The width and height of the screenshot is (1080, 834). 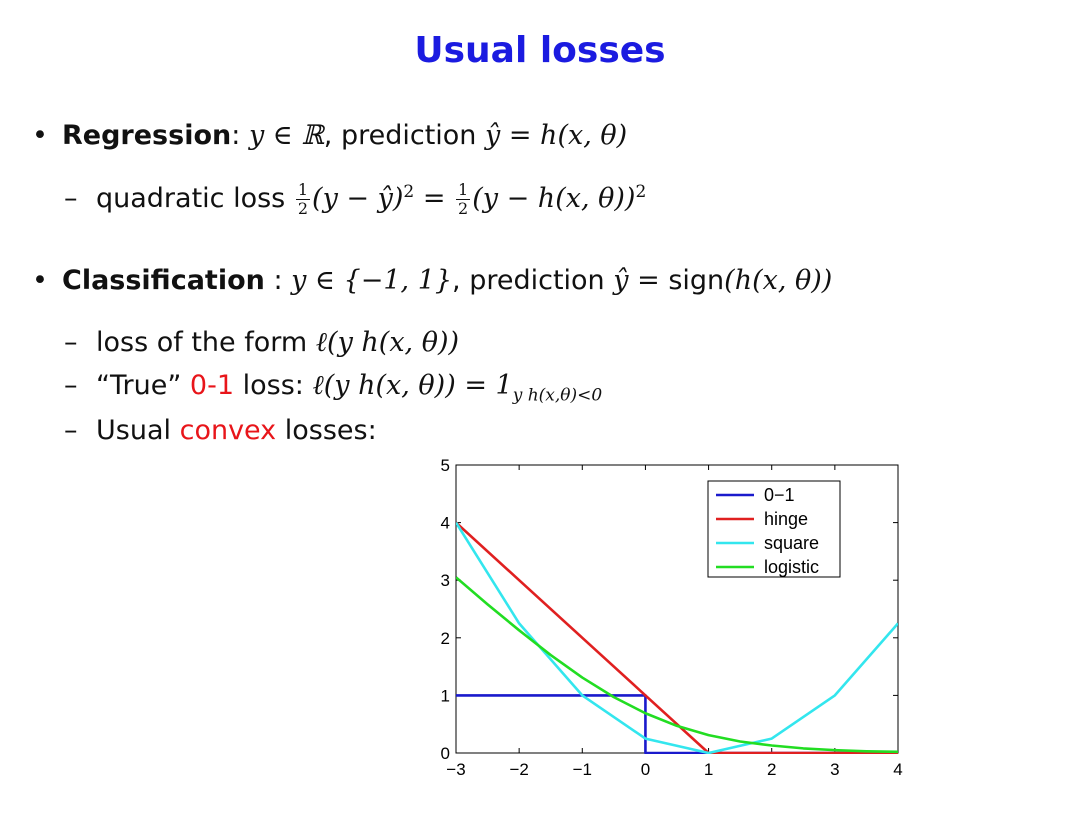 I want to click on x-tick-label: 0, so click(x=645, y=769).